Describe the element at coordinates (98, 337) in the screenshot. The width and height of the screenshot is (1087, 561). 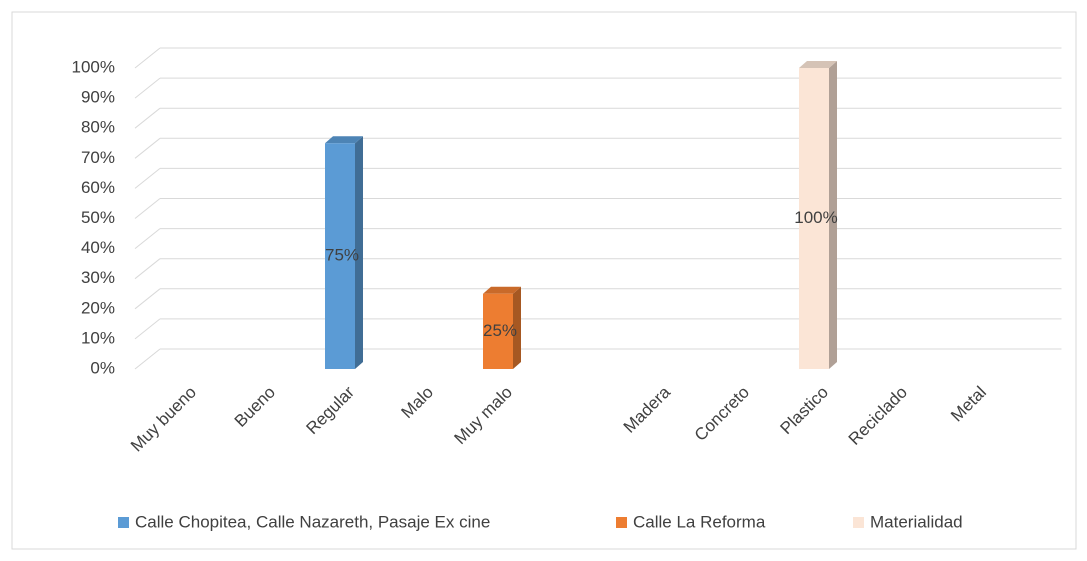
I see `y-tick-label: 10%` at that location.